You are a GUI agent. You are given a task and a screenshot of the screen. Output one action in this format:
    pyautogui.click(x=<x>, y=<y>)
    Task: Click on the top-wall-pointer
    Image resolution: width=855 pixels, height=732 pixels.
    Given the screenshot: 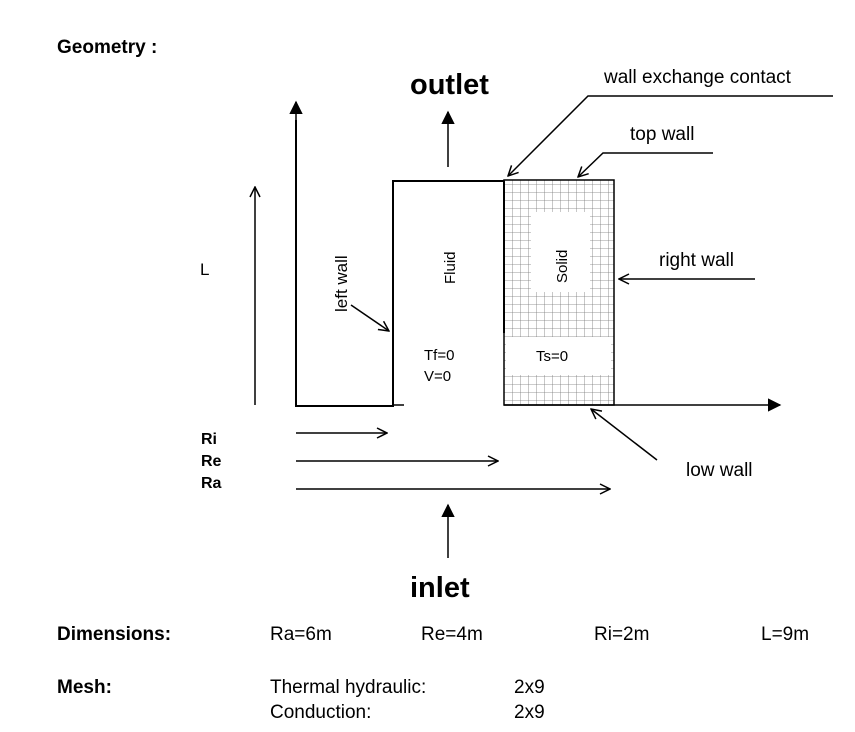 What is the action you would take?
    pyautogui.click(x=645, y=164)
    